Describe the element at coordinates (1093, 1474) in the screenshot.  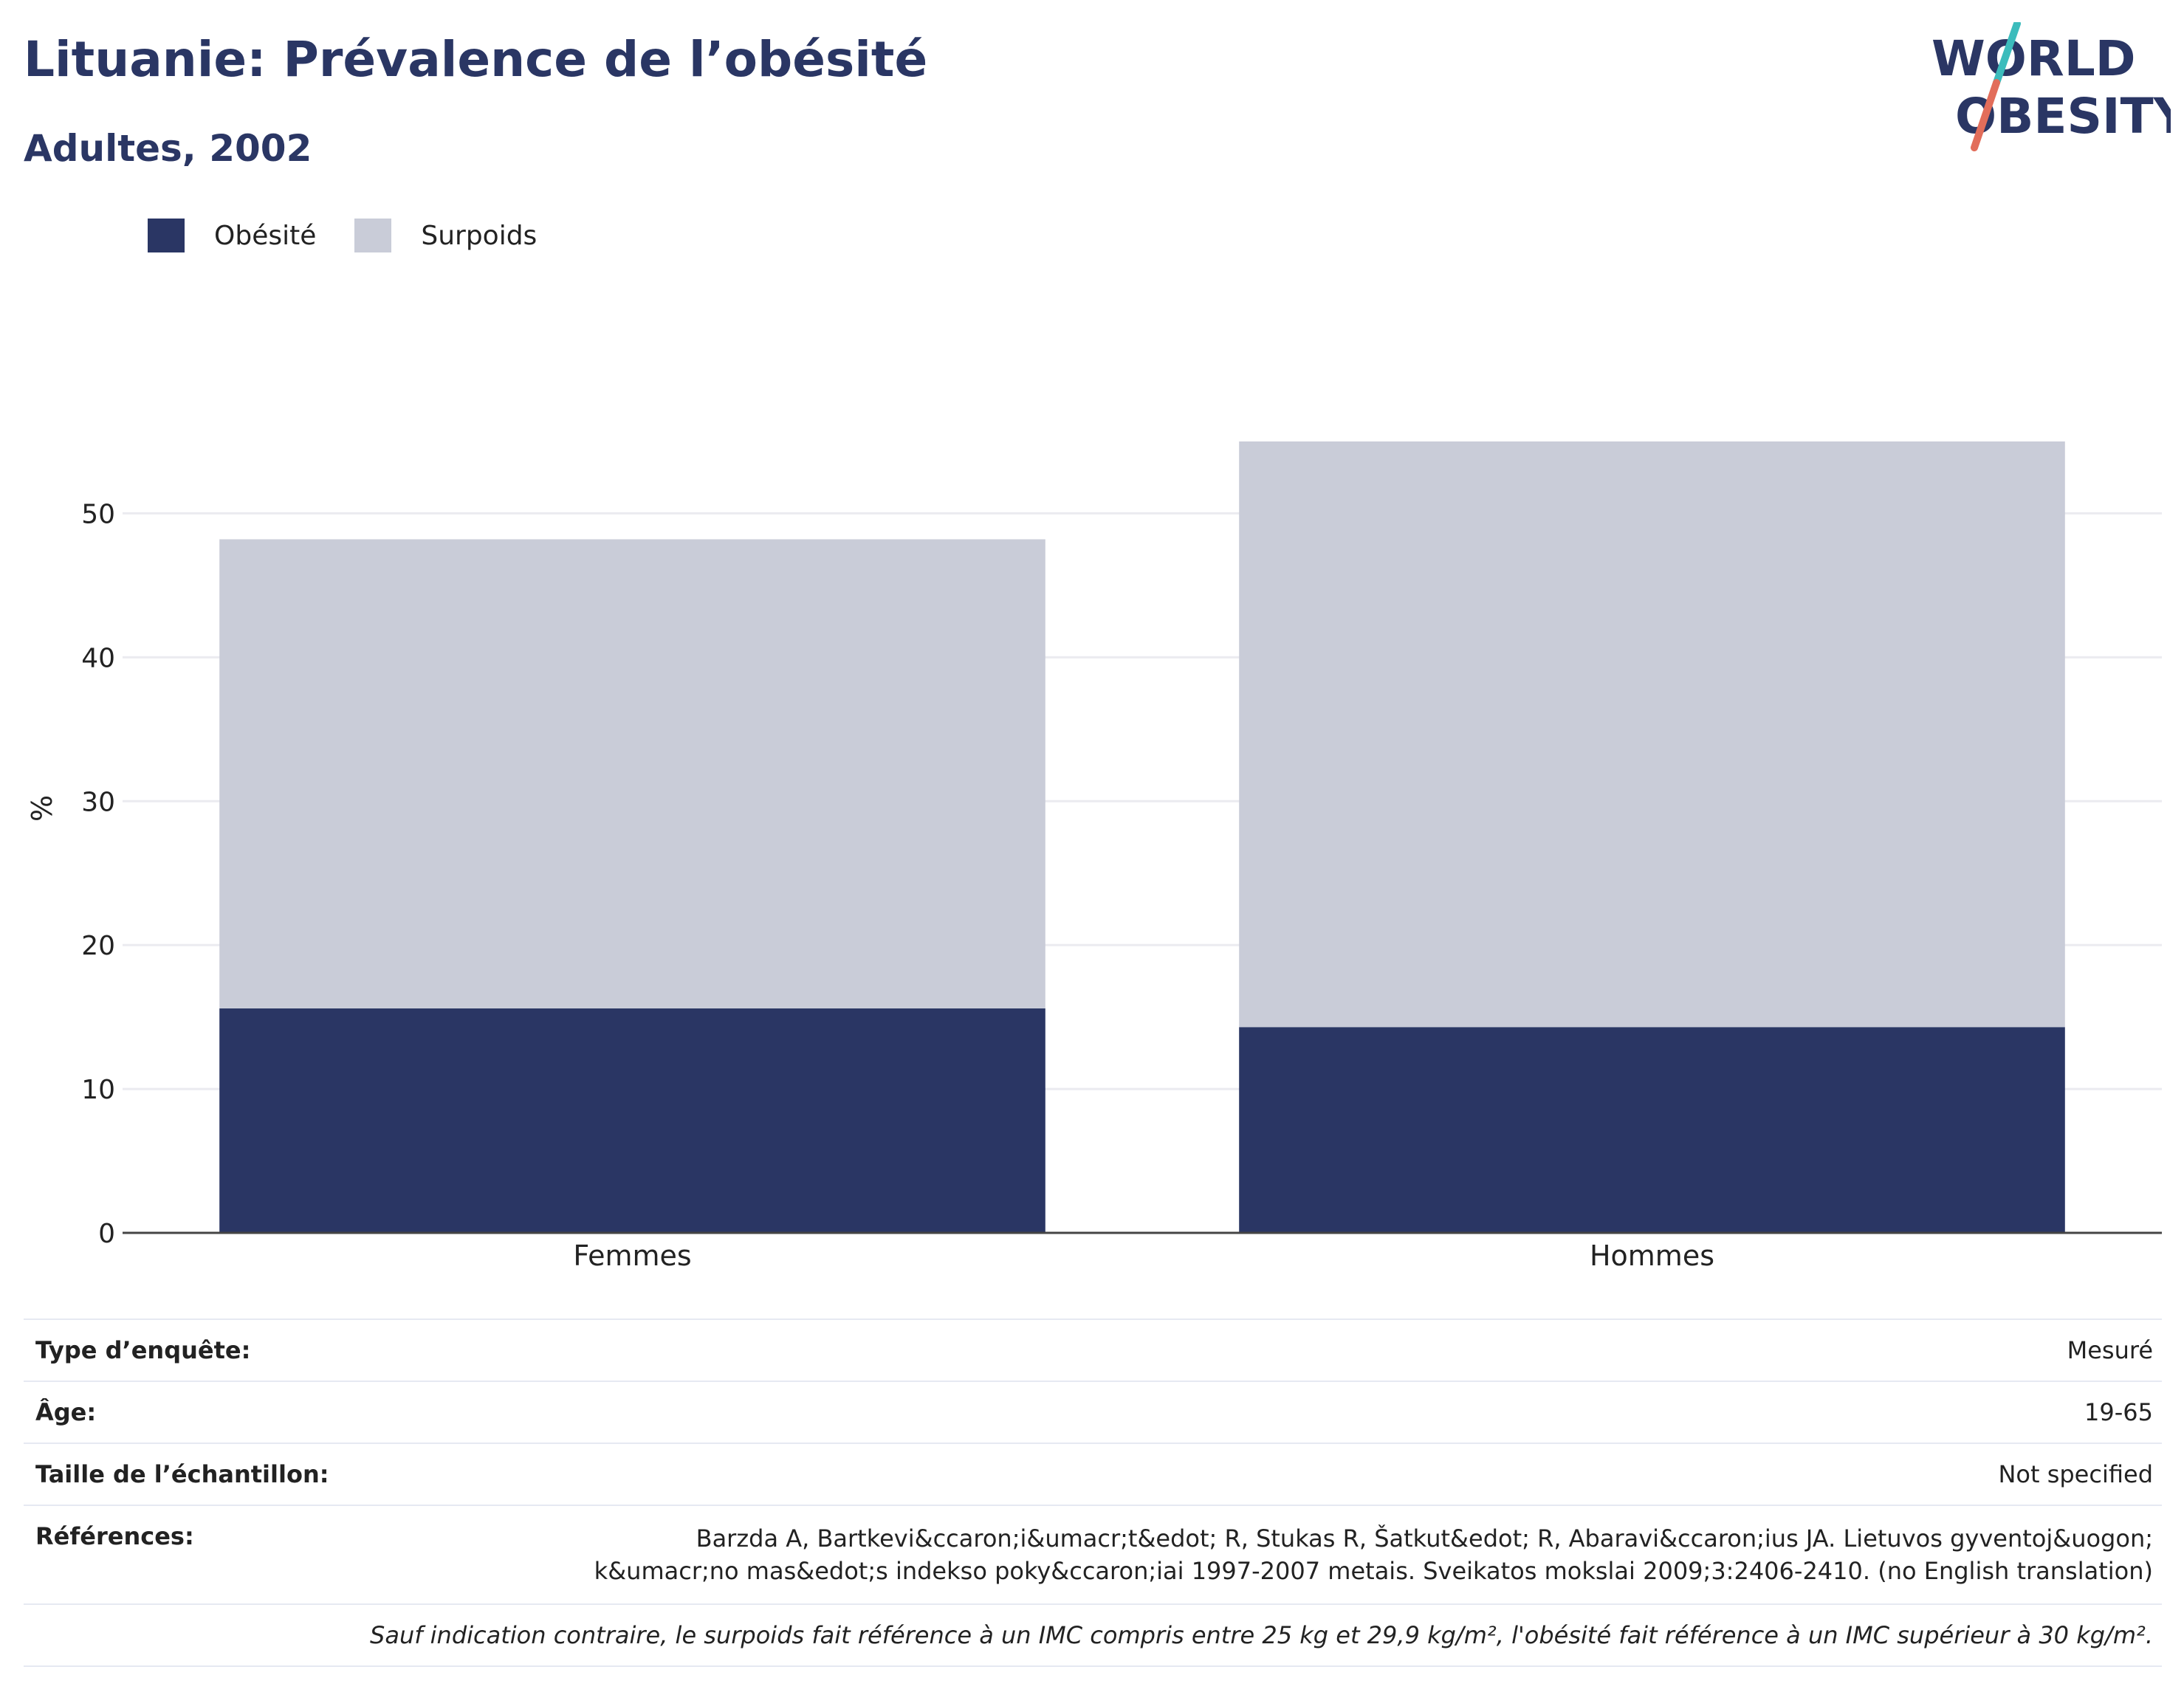
I see `info-row-sample-size: Taille de l’échantillon: Not specified` at that location.